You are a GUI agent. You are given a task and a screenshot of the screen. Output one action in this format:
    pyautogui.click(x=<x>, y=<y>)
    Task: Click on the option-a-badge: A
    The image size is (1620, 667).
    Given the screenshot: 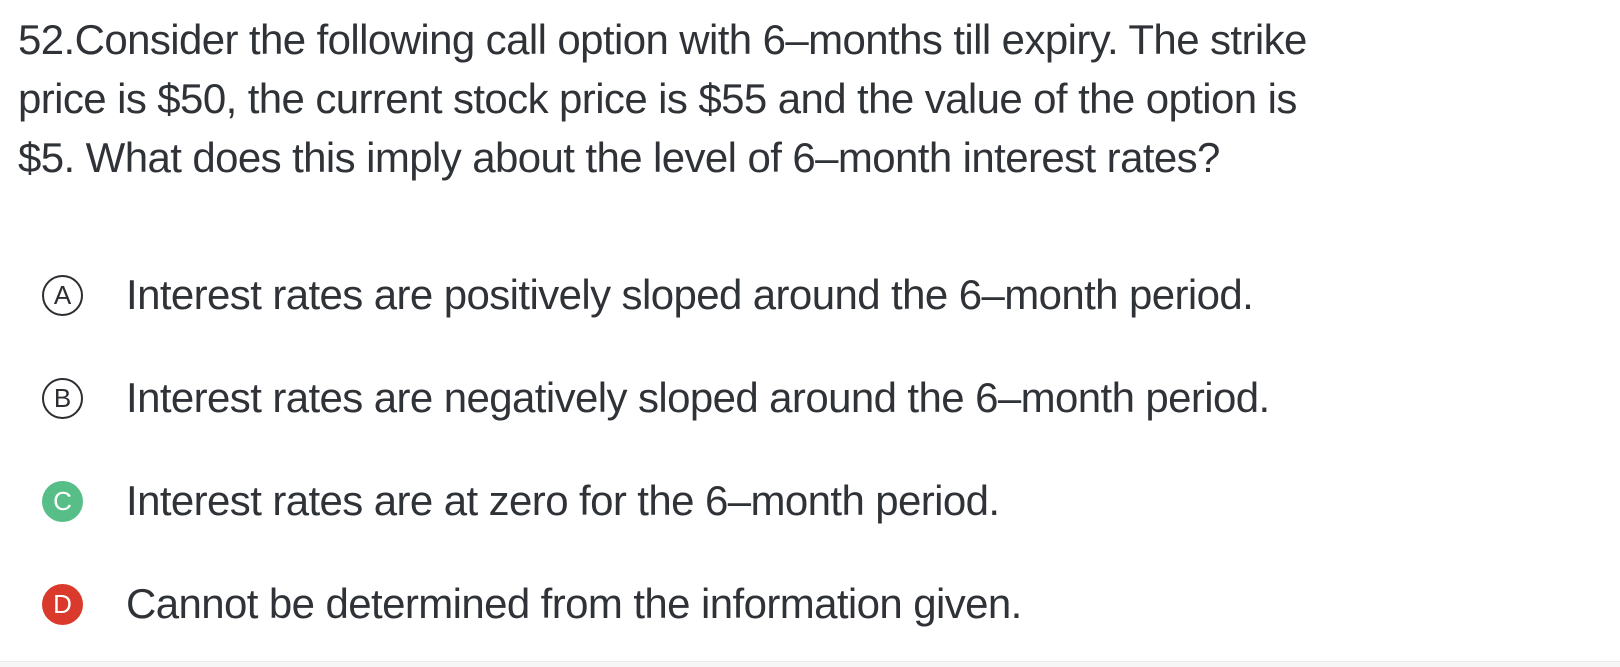 What is the action you would take?
    pyautogui.click(x=62, y=295)
    